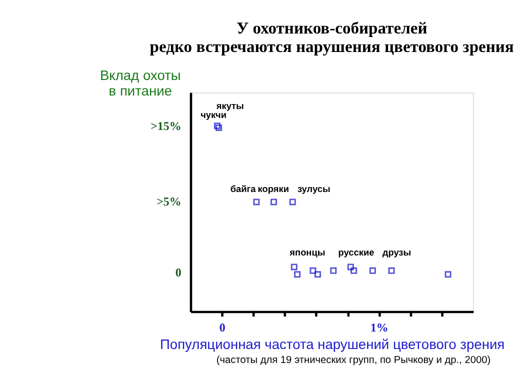 The width and height of the screenshot is (521, 390). What do you see at coordinates (243, 189) in the screenshot?
I see `annotation: байга` at bounding box center [243, 189].